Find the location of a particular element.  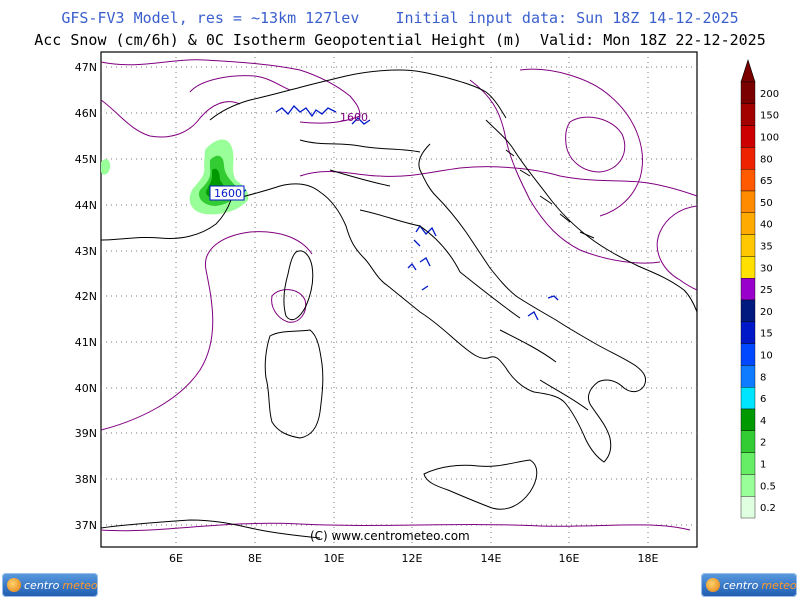

lat-label: 43N is located at coordinates (86, 251).